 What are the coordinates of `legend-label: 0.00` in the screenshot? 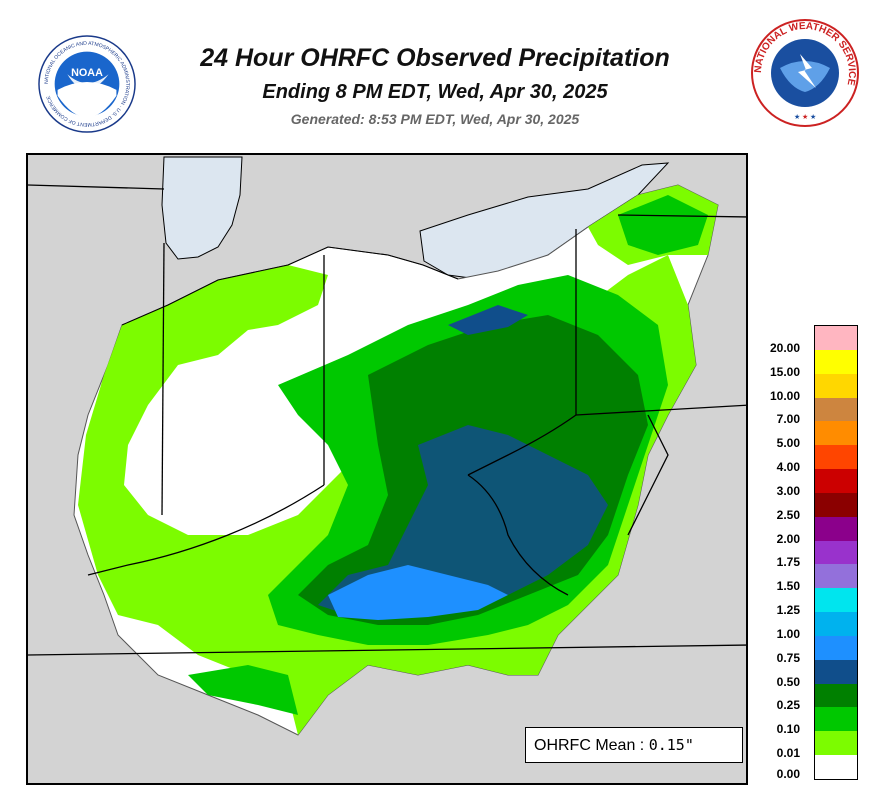 It's located at (788, 774).